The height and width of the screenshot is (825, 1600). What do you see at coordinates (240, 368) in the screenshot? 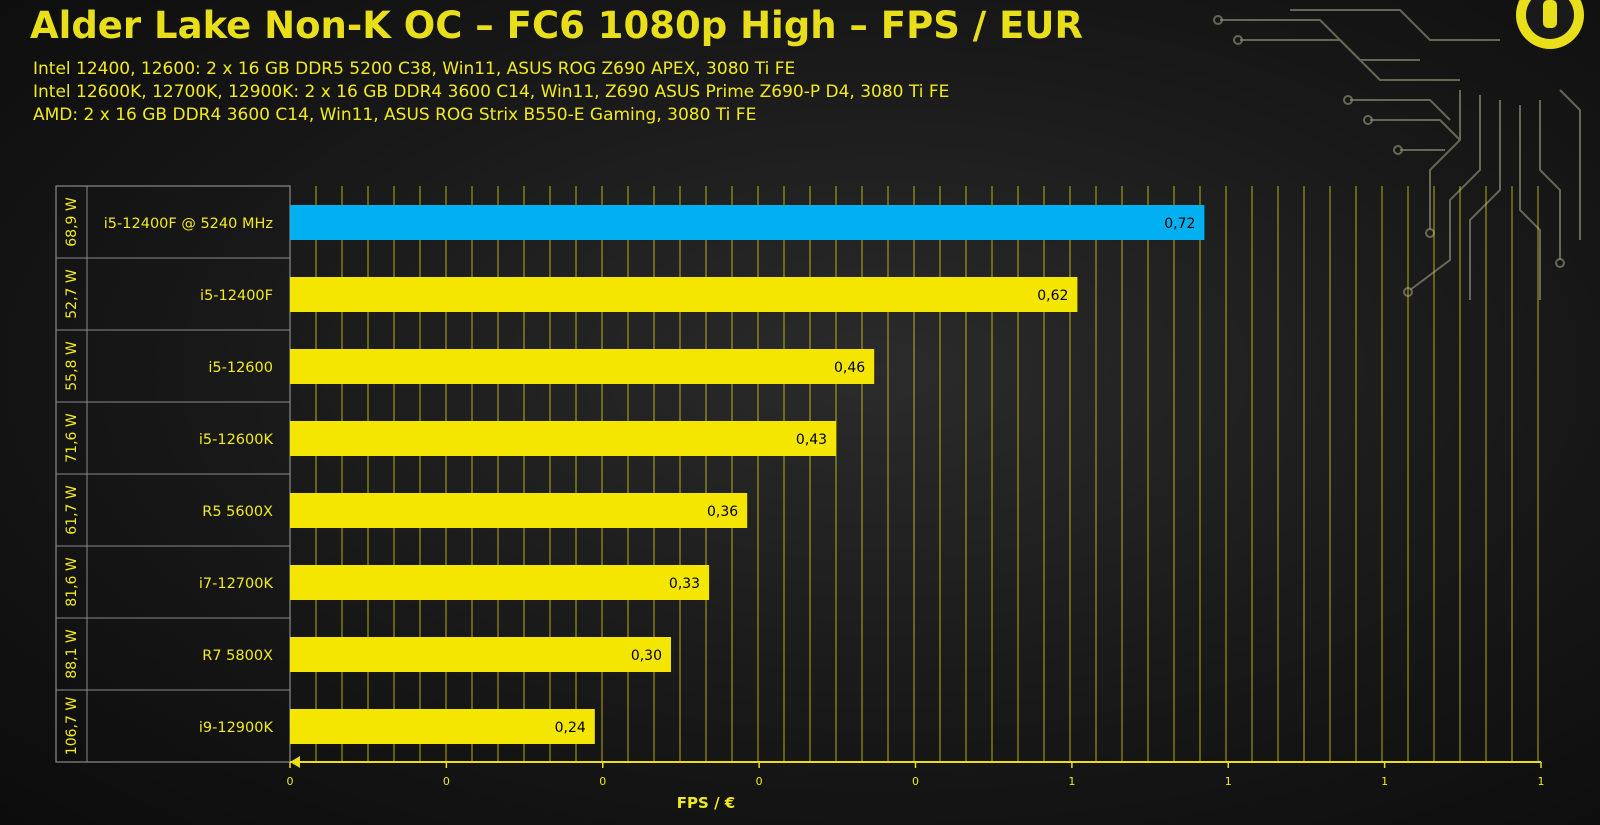
I see `category-label: i5-12600` at bounding box center [240, 368].